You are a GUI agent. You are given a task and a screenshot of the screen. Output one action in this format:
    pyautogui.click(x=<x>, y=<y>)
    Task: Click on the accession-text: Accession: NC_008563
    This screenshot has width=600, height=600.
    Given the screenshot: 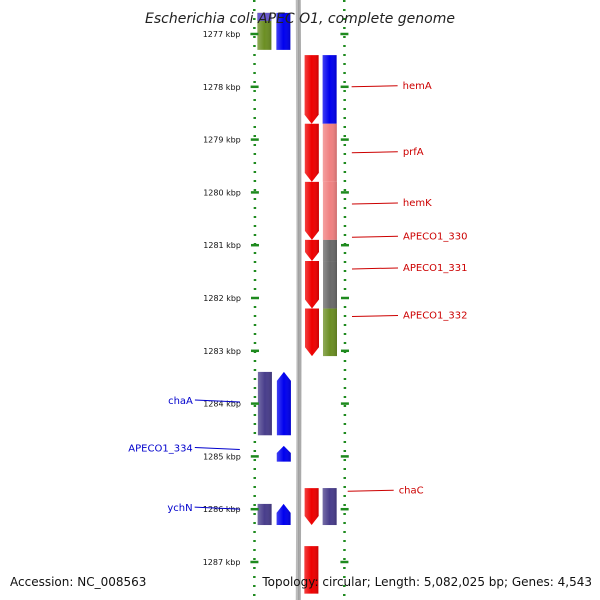 What is the action you would take?
    pyautogui.click(x=78, y=582)
    